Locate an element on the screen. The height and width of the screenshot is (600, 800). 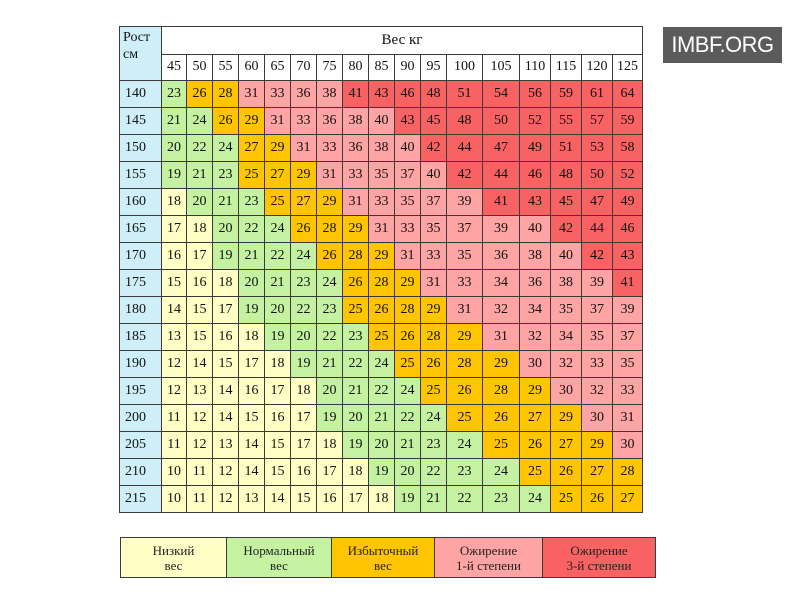
bmi-cell: 46 is located at coordinates (535, 175).